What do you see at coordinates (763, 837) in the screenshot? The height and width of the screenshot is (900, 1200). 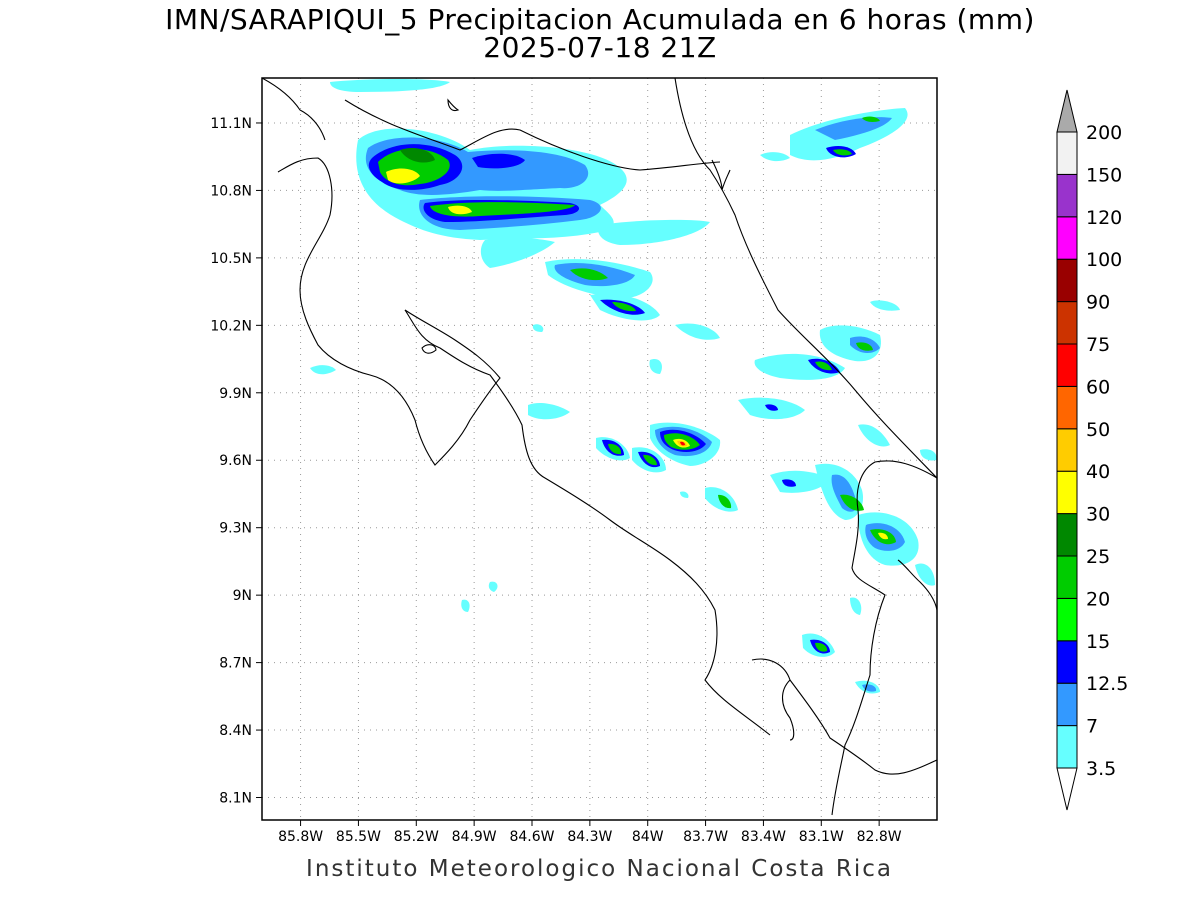 I see `lon-tick-label: 83.4W` at bounding box center [763, 837].